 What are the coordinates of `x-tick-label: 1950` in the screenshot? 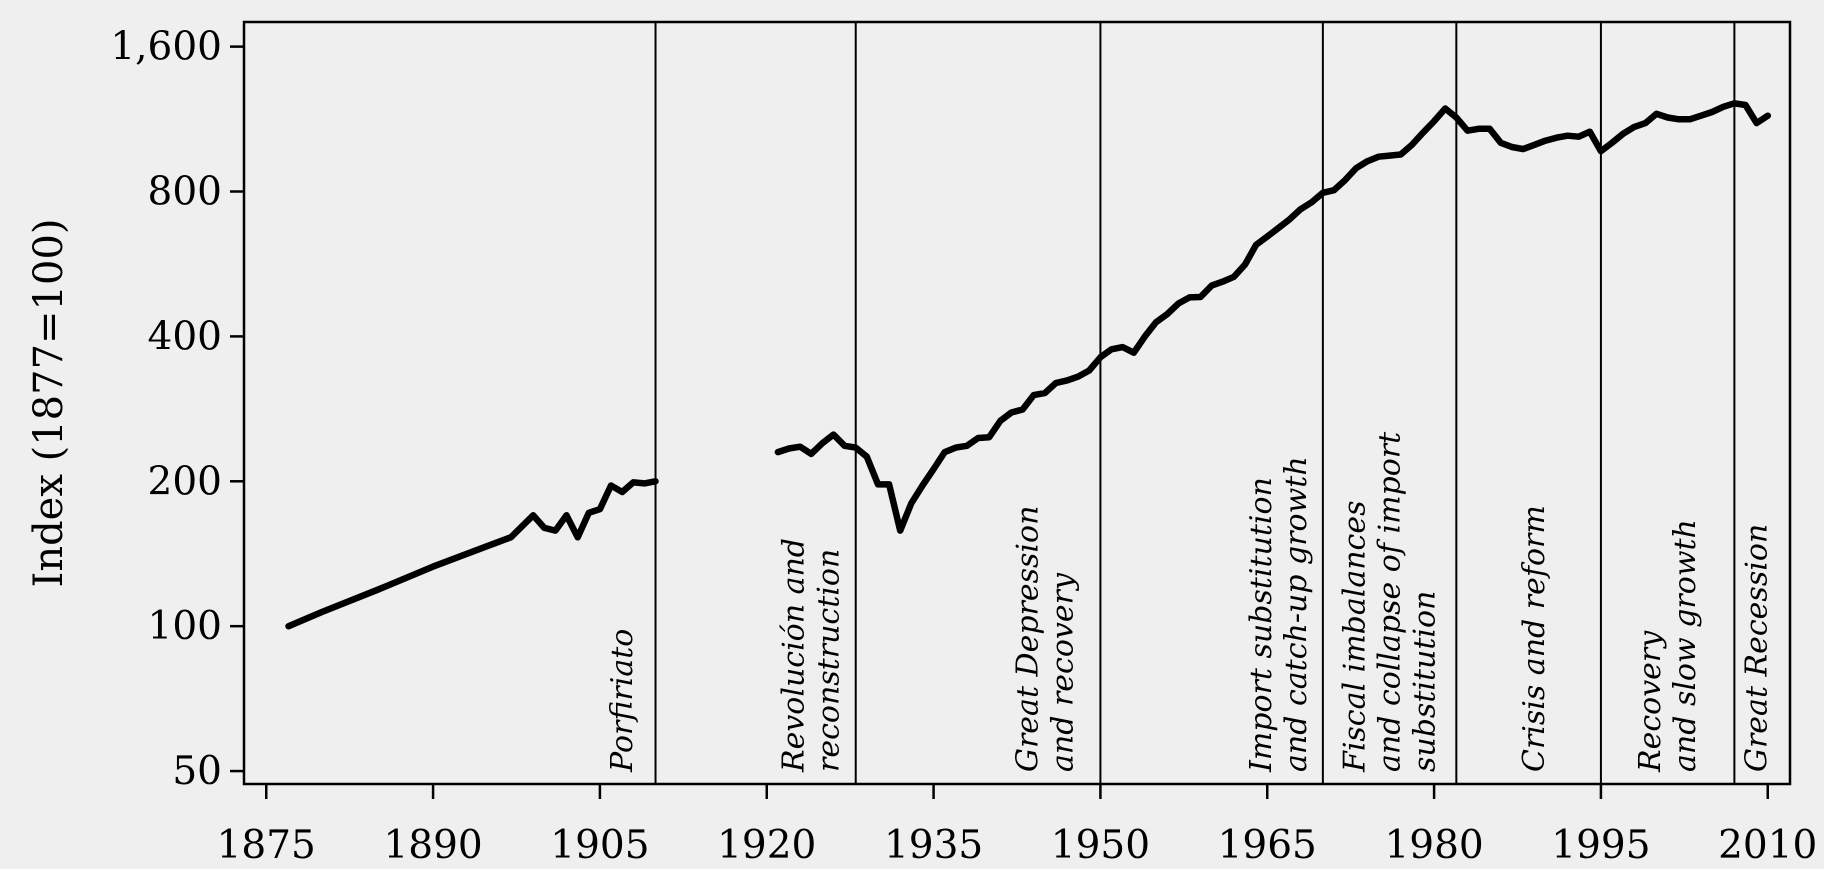 It's located at (1100, 845).